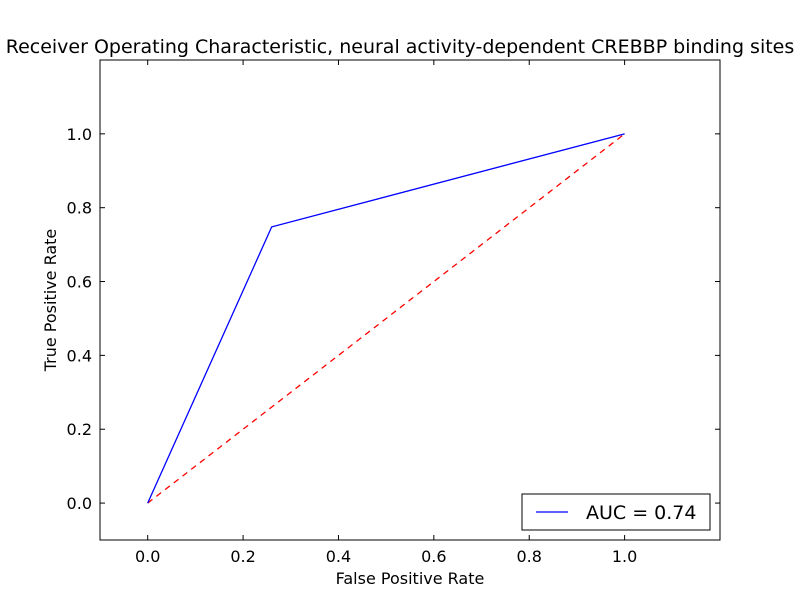 This screenshot has width=800, height=600. I want to click on y-tick-label: 1.0, so click(79, 134).